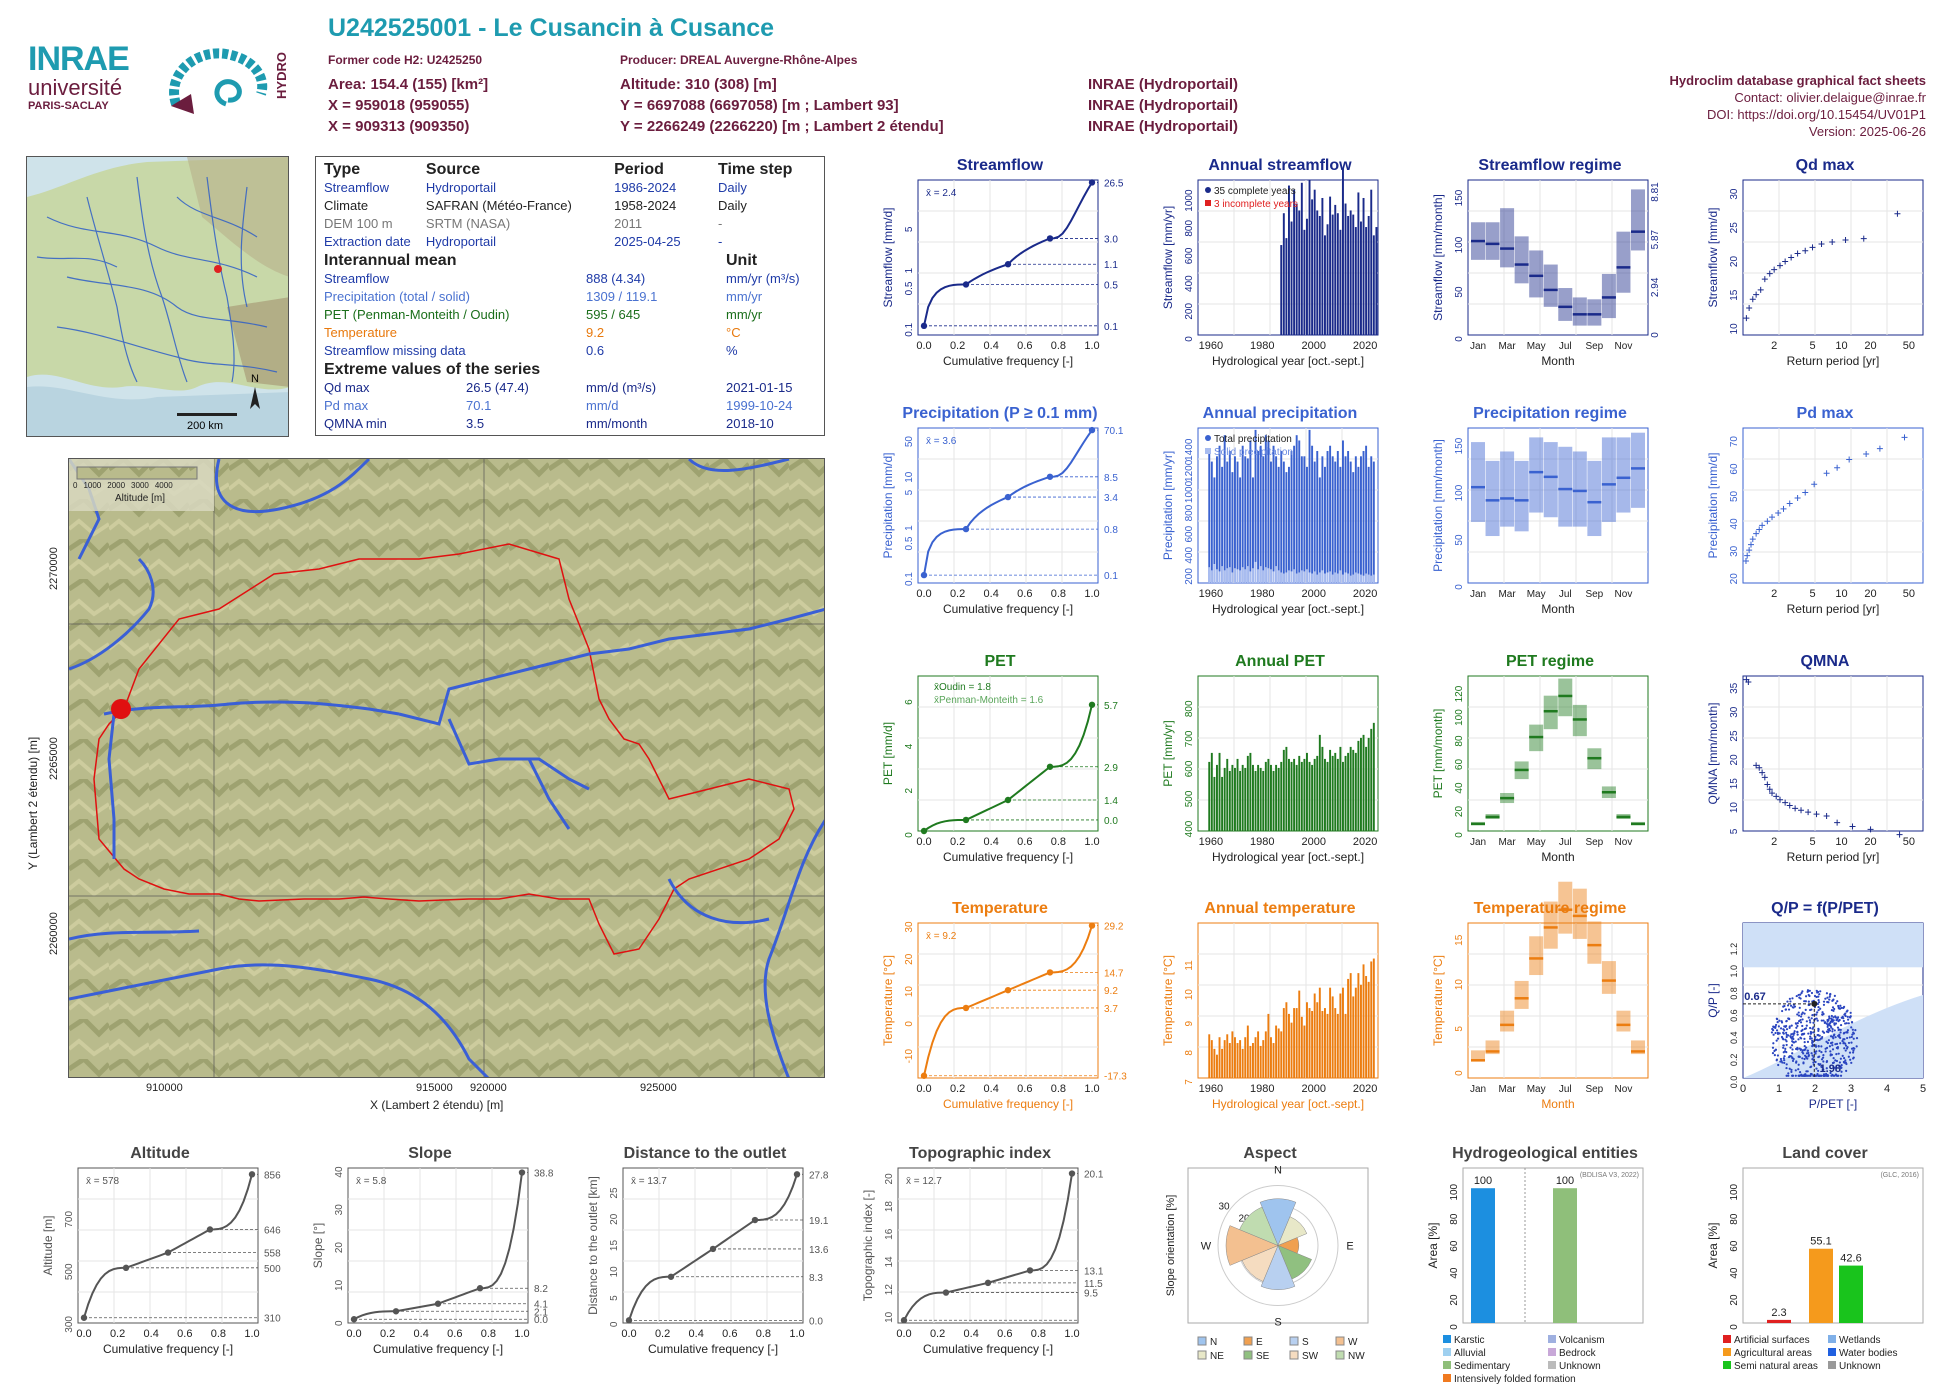 Image resolution: width=1960 pixels, height=1386 pixels. Describe the element at coordinates (1833, 361) in the screenshot. I see `x-axis-label: Return period [yr]` at that location.